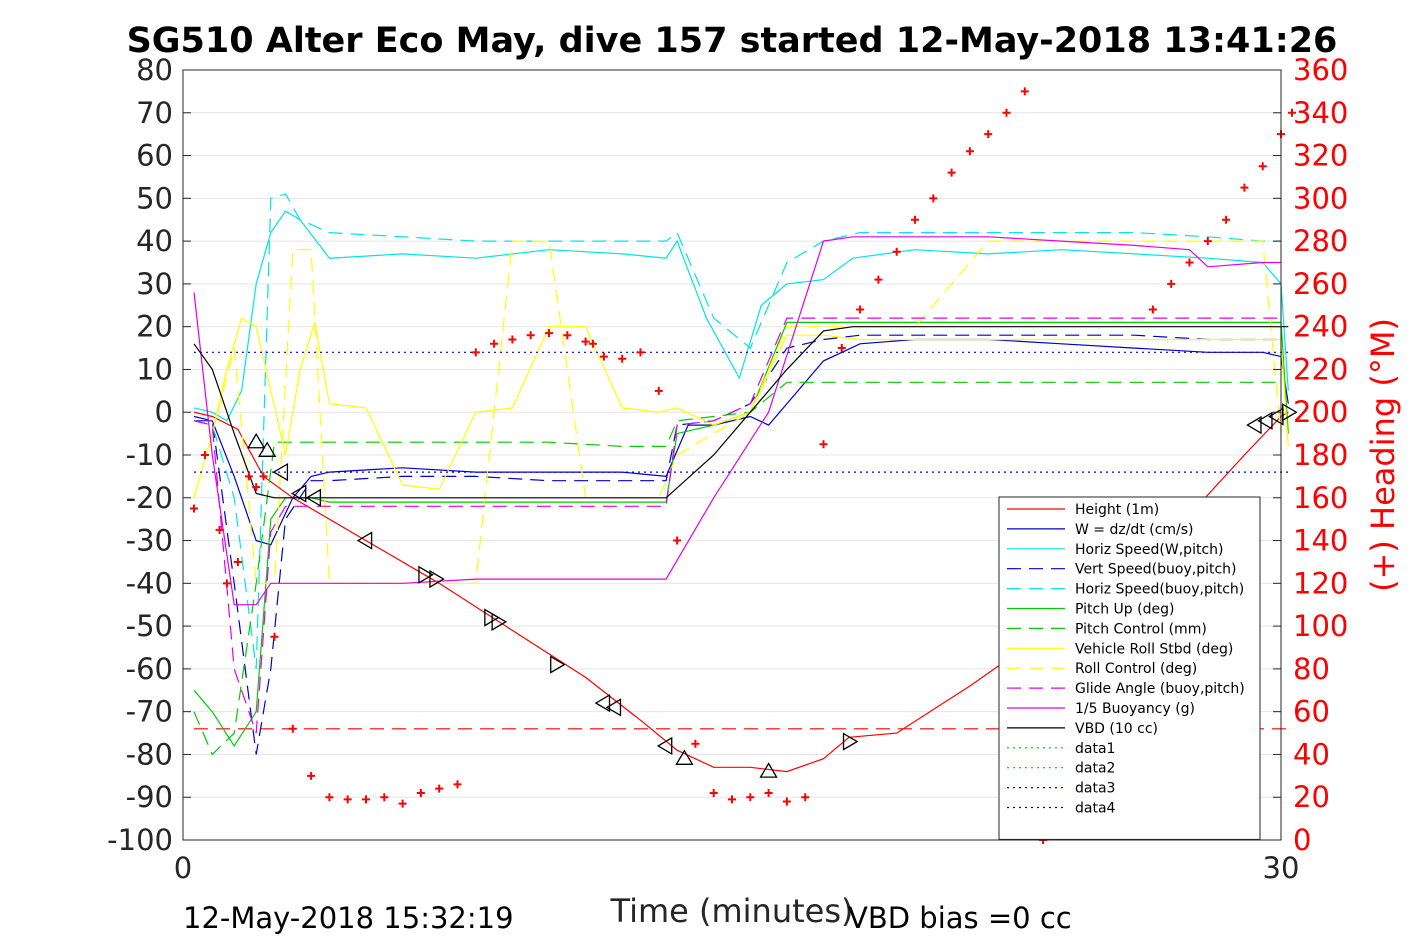 This screenshot has width=1417, height=945. What do you see at coordinates (1311, 797) in the screenshot?
I see `y2-tick-label: 20` at bounding box center [1311, 797].